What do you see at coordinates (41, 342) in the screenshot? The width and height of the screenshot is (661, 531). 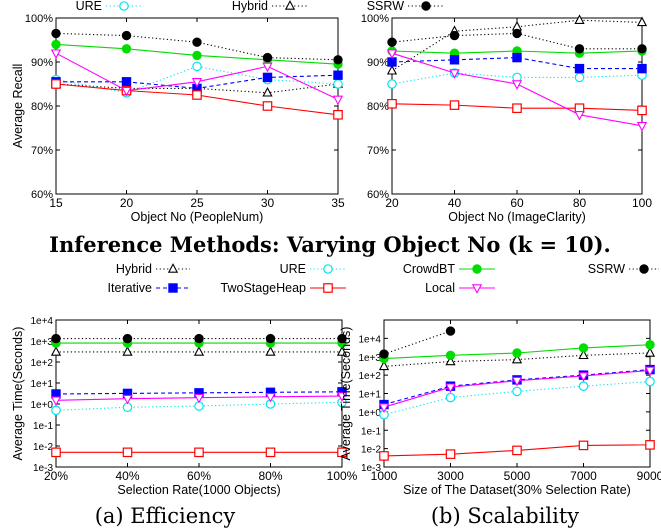 I see `bottom-left-ytick-label: 1e+3` at bounding box center [41, 342].